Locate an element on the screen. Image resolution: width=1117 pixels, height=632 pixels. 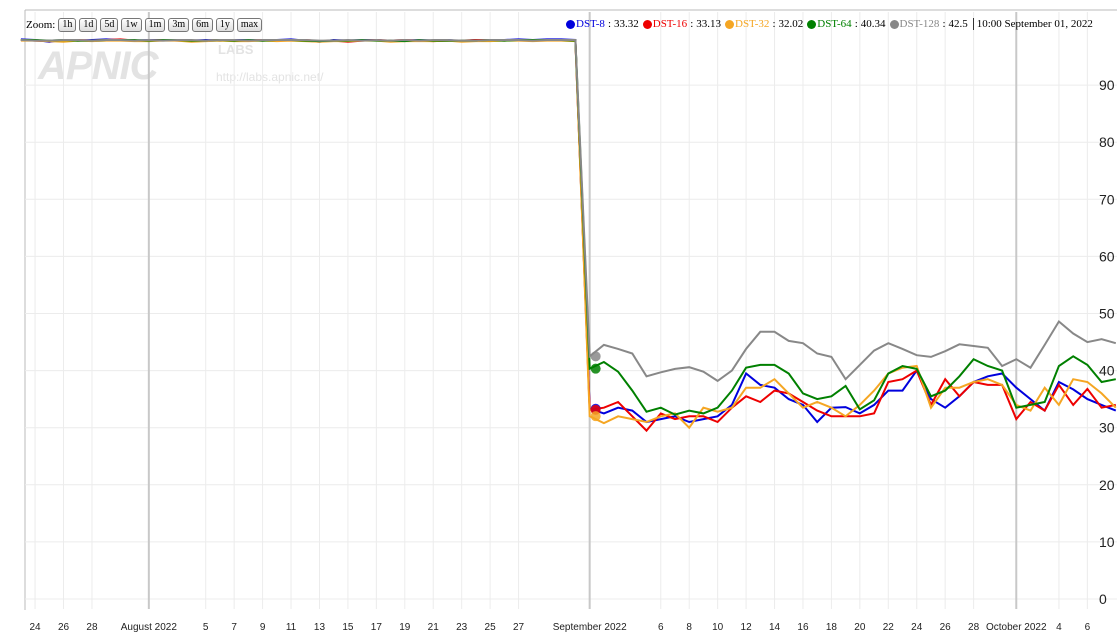
legend-item: DST-16:33.13 is located at coordinates (681, 24).